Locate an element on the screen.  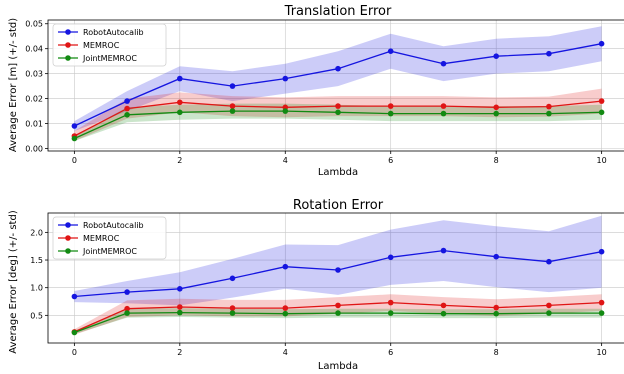
y-tick-label: 0.05 is located at coordinates (34, 24).